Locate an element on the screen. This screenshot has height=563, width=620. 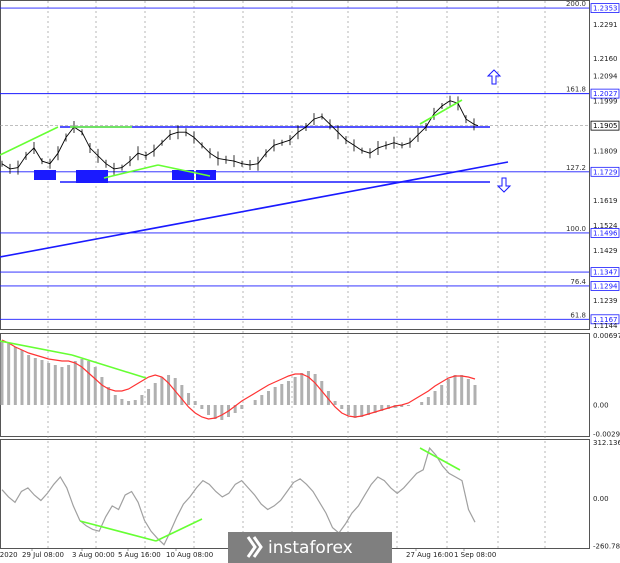
macd-histogram is located at coordinates (238, 379).